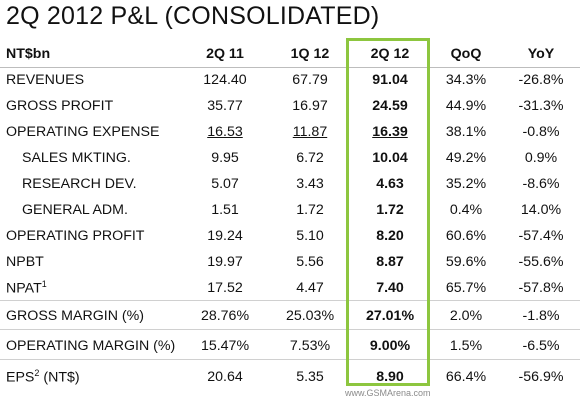 This screenshot has width=580, height=400. I want to click on cell-2q11-value: 19.24, so click(225, 236).